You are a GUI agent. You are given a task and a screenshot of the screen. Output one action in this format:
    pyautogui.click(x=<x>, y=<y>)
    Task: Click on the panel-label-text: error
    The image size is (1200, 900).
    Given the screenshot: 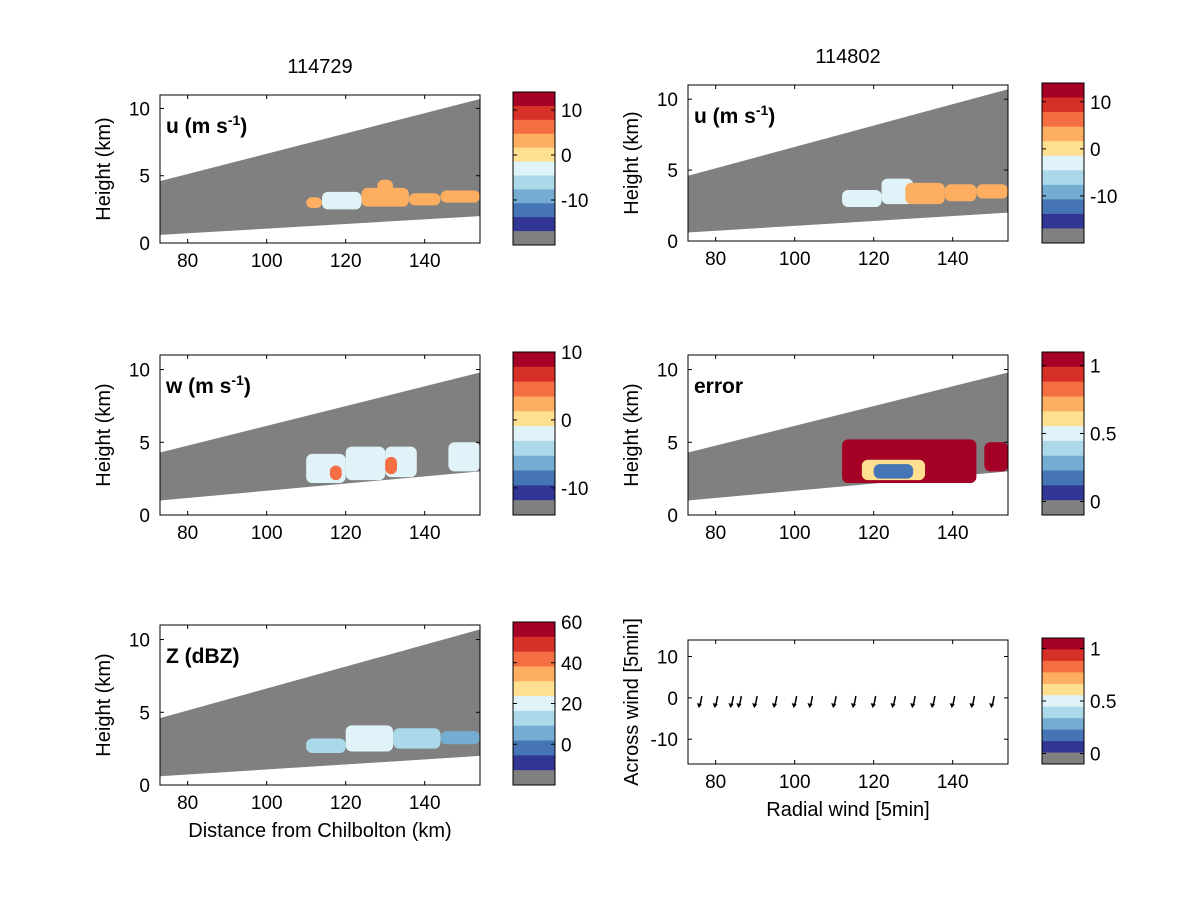 What is the action you would take?
    pyautogui.click(x=718, y=386)
    